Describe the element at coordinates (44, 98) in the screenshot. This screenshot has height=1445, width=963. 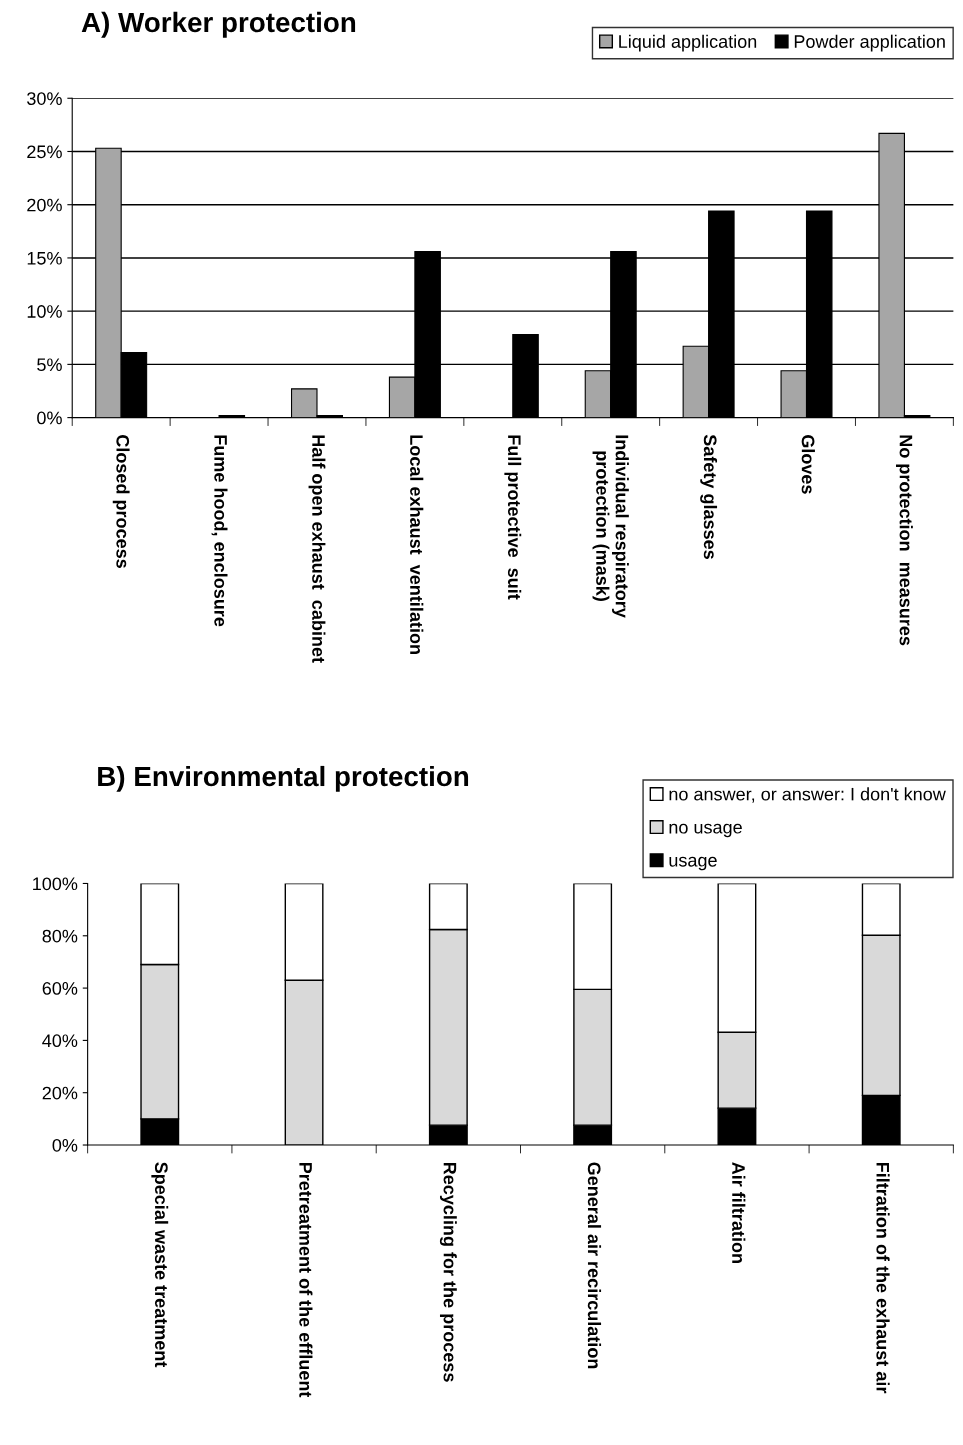
I see `y-tick-label: 30%` at that location.